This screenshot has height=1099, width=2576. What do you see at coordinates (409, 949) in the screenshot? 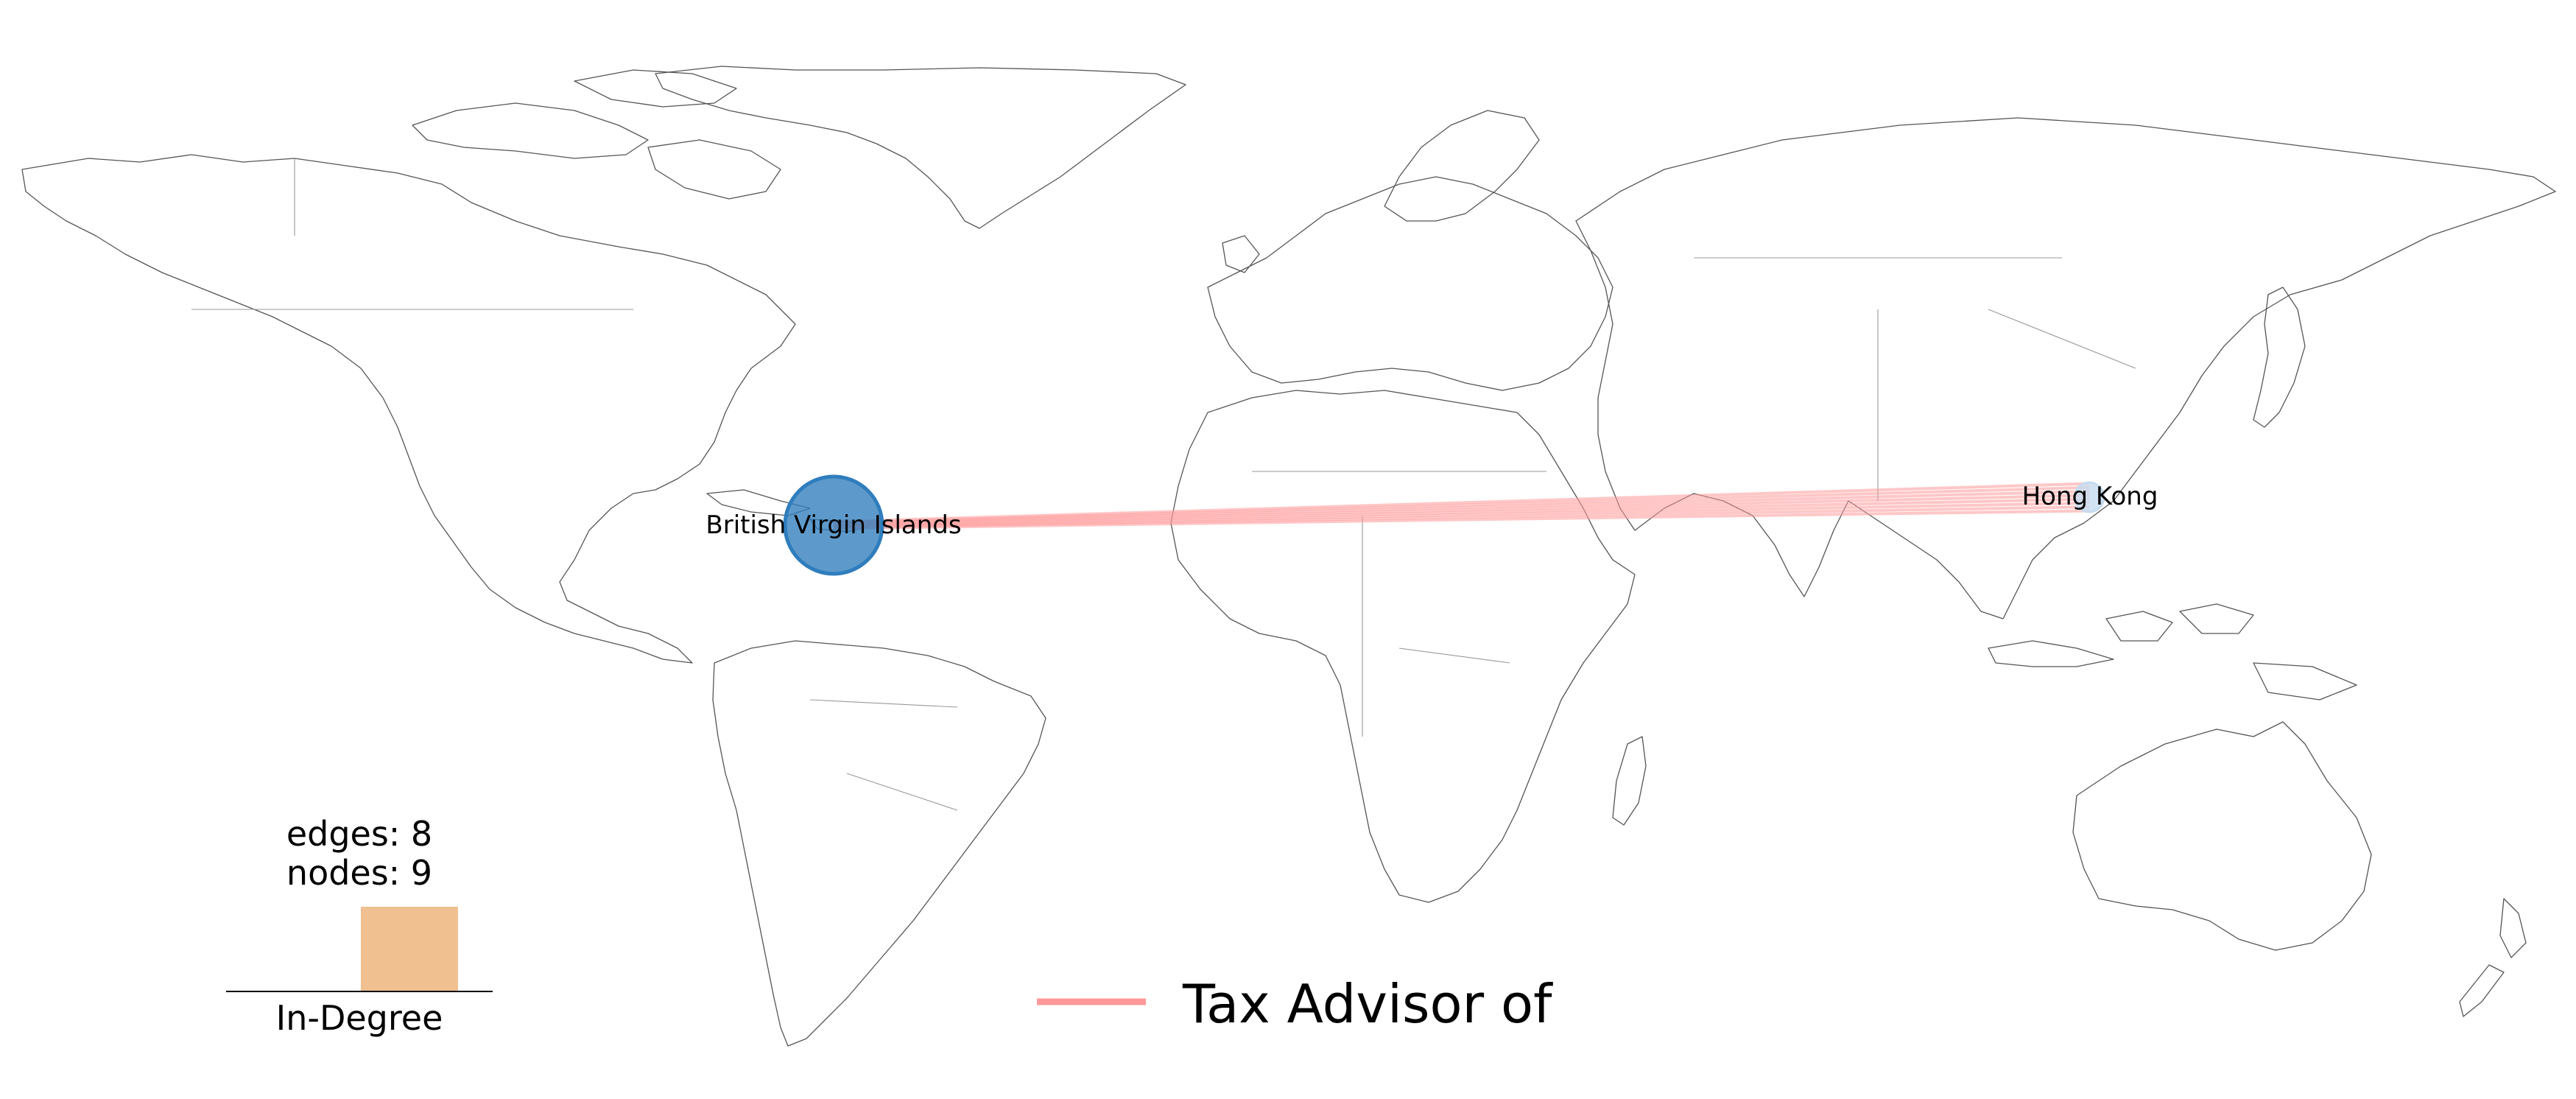
I see `in-degree-histogram-bar` at bounding box center [409, 949].